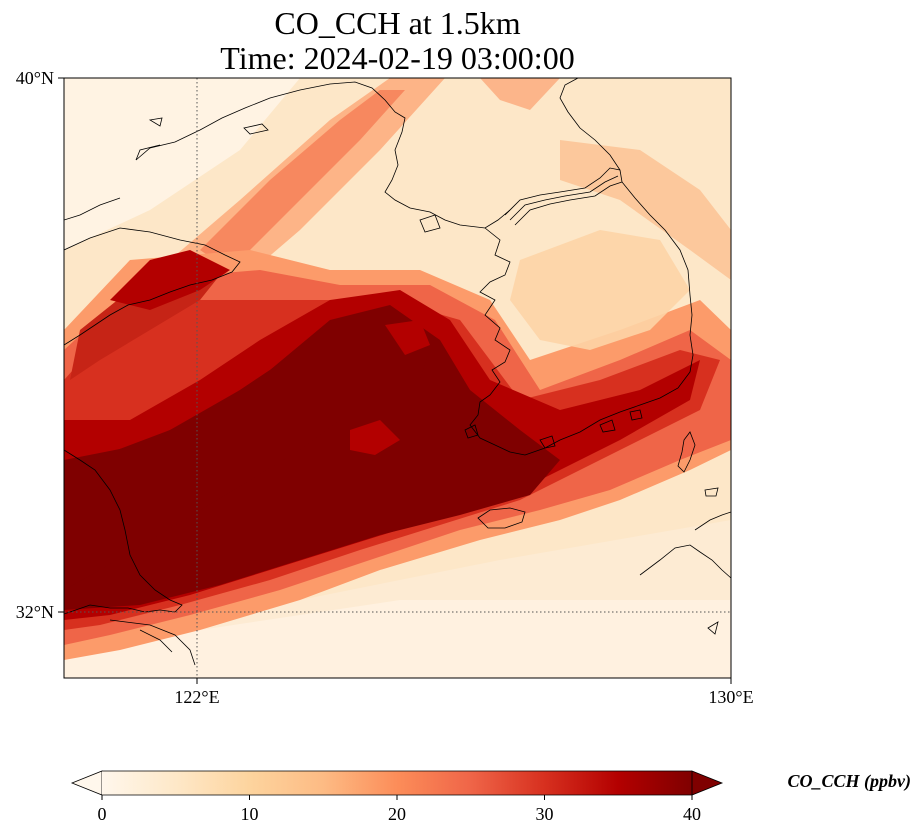  What do you see at coordinates (397, 783) in the screenshot?
I see `colorbar-gradient` at bounding box center [397, 783].